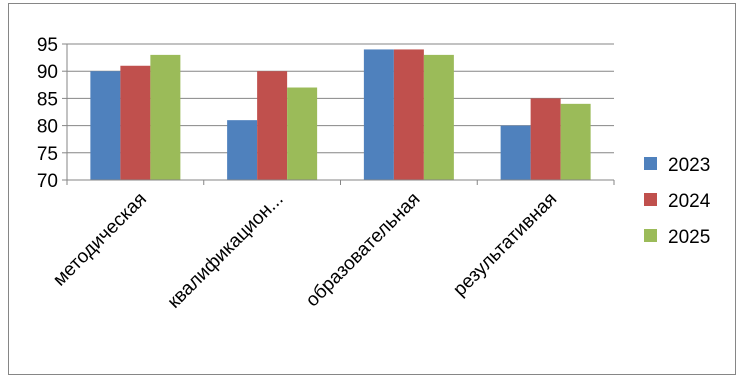 The image size is (740, 381). Describe the element at coordinates (47, 72) in the screenshot. I see `y-tick-label: 90` at that location.